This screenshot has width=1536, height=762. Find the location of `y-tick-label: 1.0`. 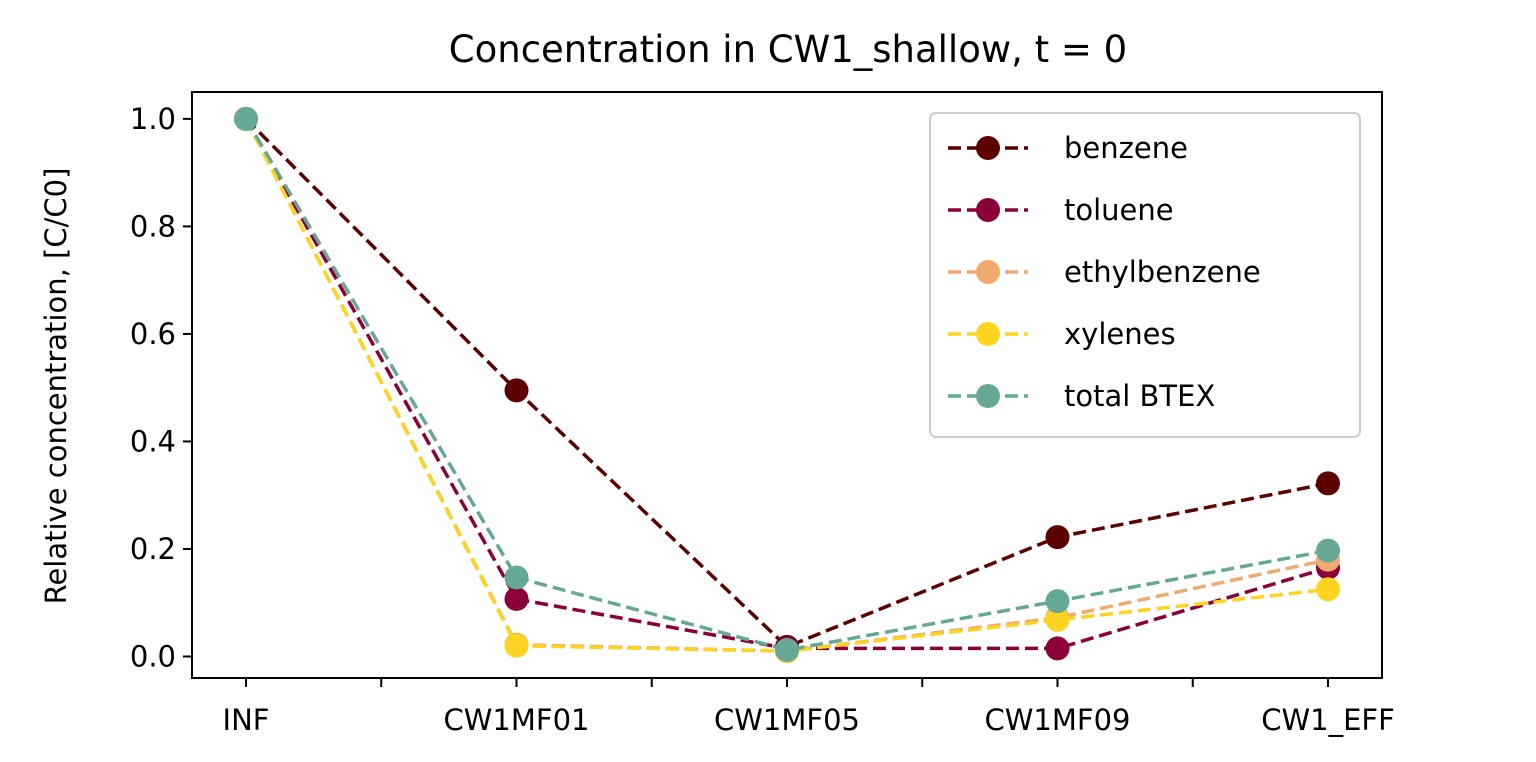

y-tick-label: 1.0 is located at coordinates (153, 119).